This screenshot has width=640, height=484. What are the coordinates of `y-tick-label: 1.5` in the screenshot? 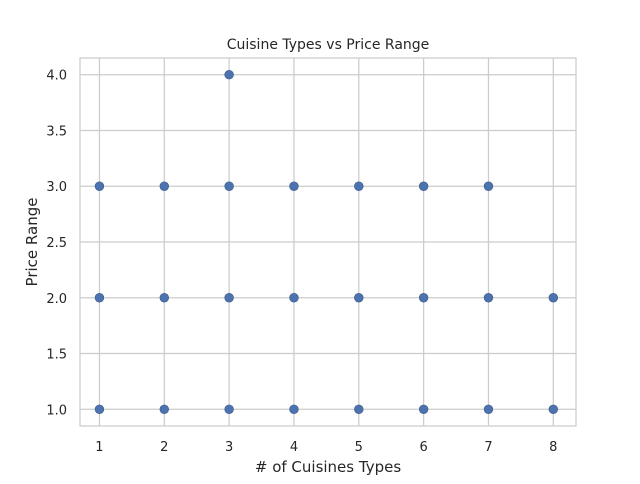 It's located at (56, 355).